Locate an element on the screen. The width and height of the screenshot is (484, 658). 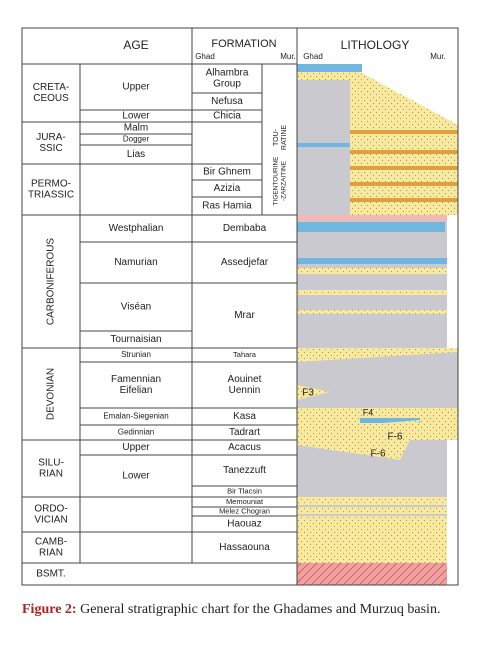
formation-label: Tadrart is located at coordinates (244, 432).